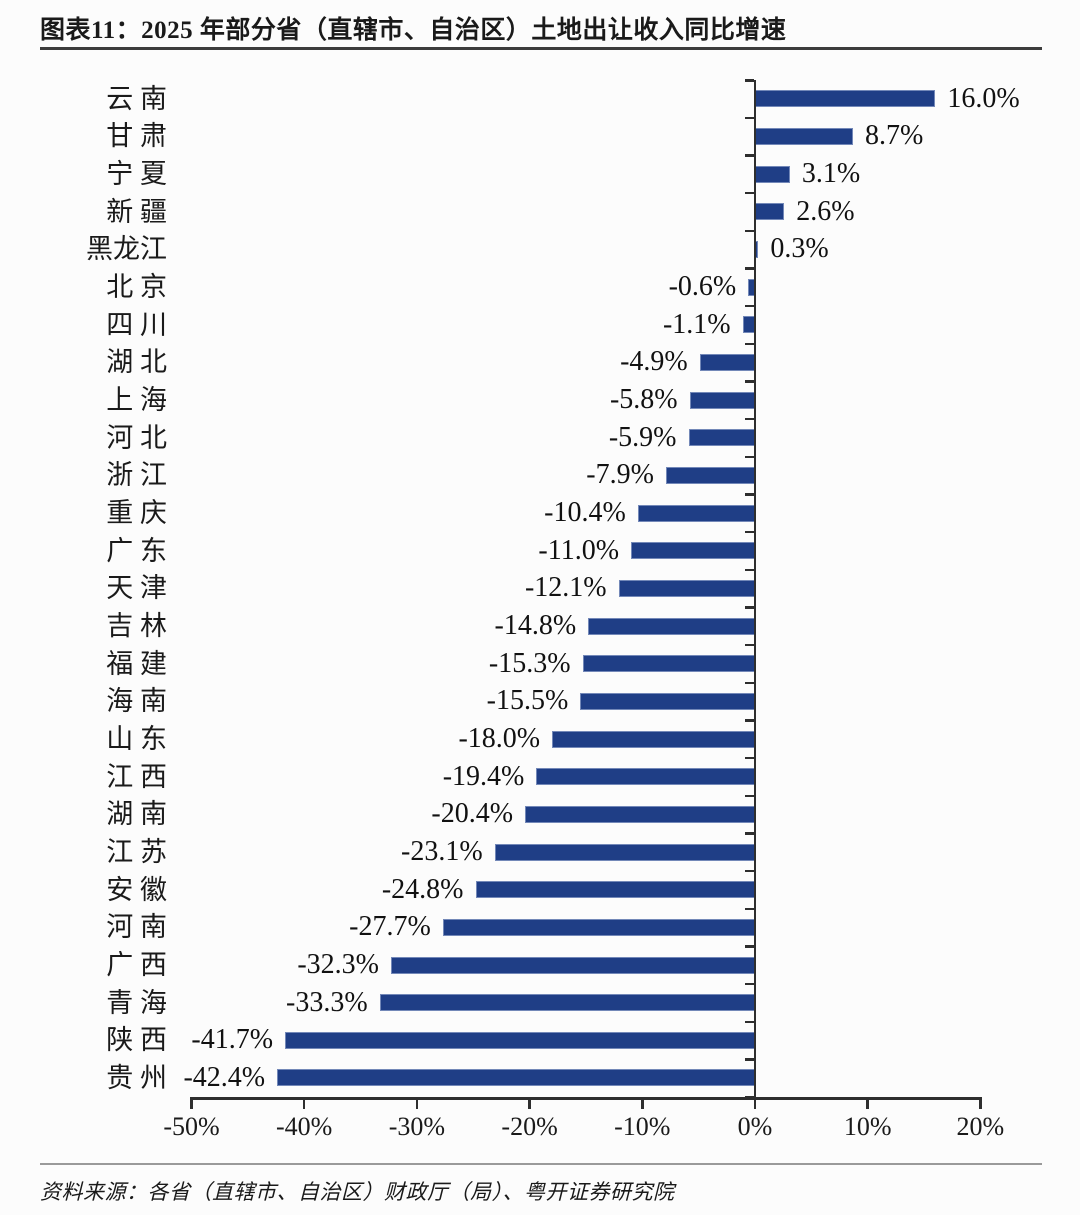 The width and height of the screenshot is (1080, 1215). What do you see at coordinates (136, 776) in the screenshot?
I see `category-label: 江 西` at bounding box center [136, 776].